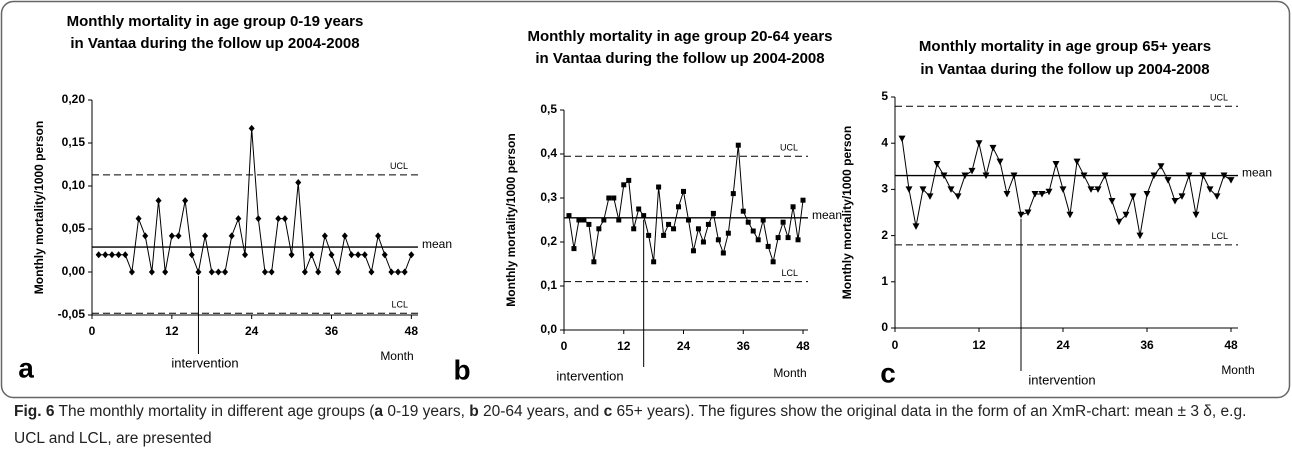  Describe the element at coordinates (1219, 98) in the screenshot. I see `reference-label: UCL` at that location.